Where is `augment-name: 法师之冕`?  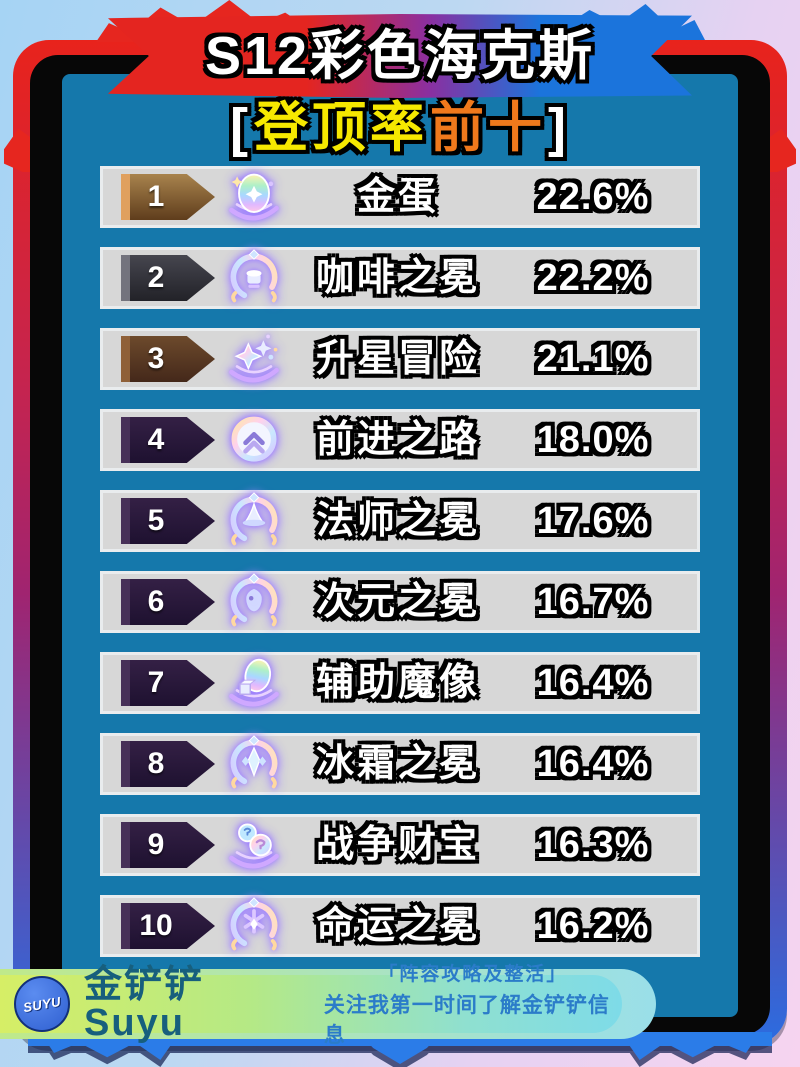 augment-name: 法师之冕 is located at coordinates (397, 521).